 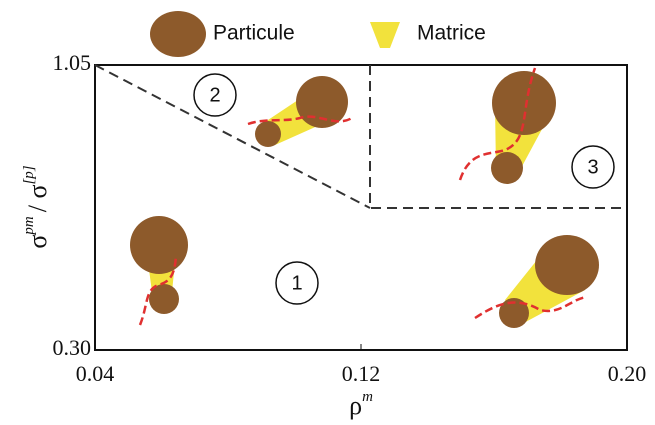 I want to click on x-tick-label: 0.20, so click(x=627, y=373).